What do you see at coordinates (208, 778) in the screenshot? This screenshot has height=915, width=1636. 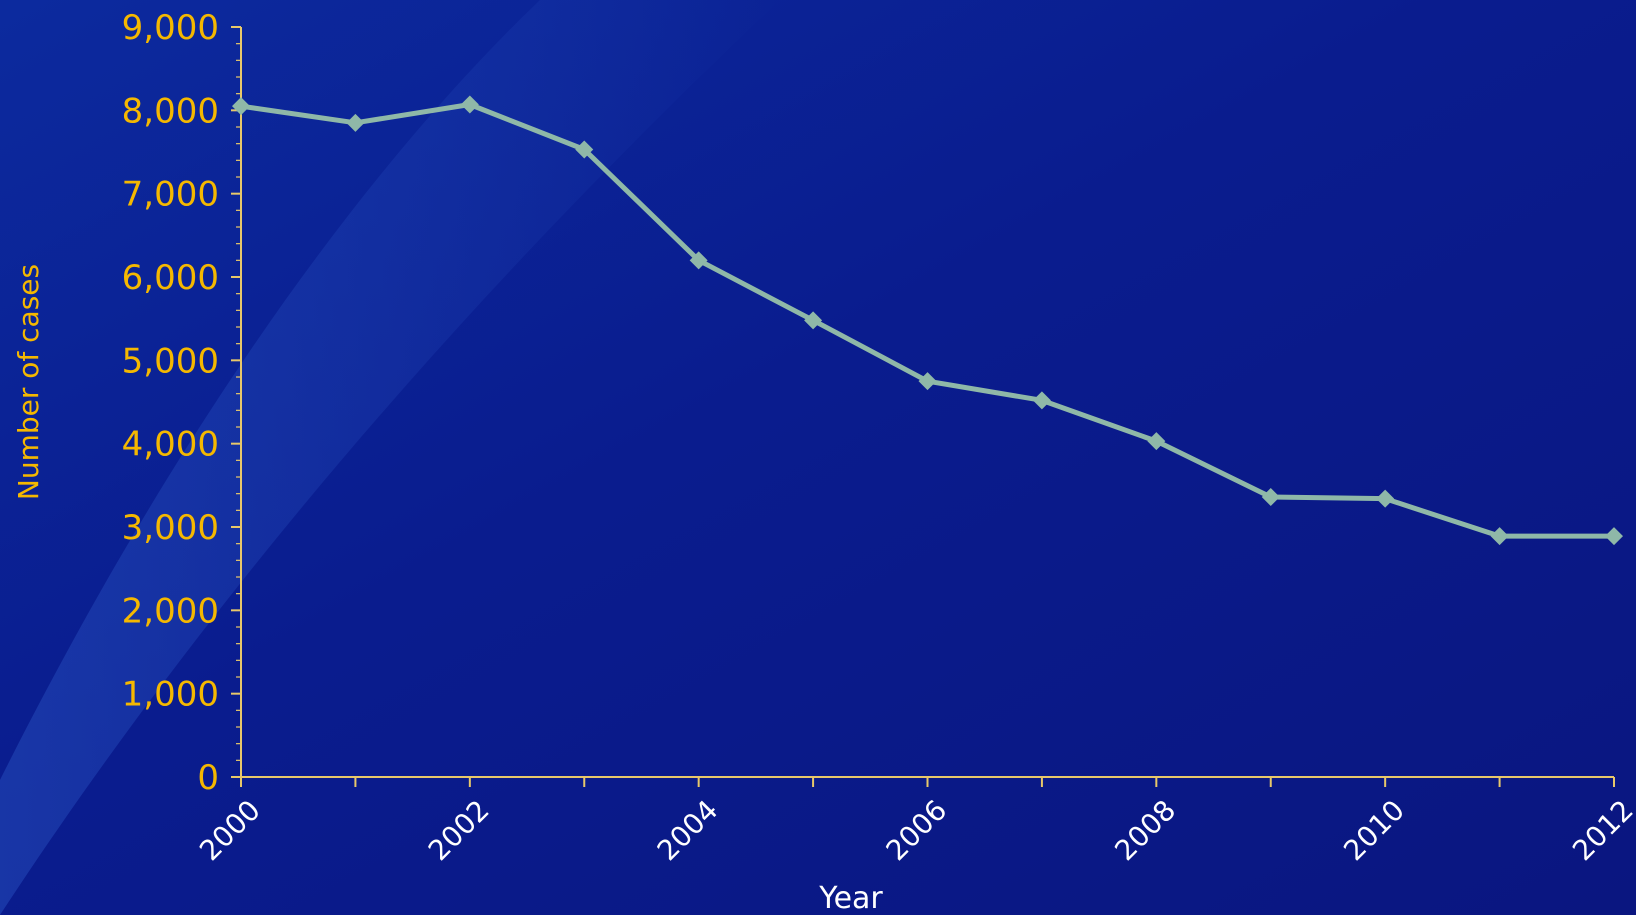 I see `y-tick-label: 0` at bounding box center [208, 778].